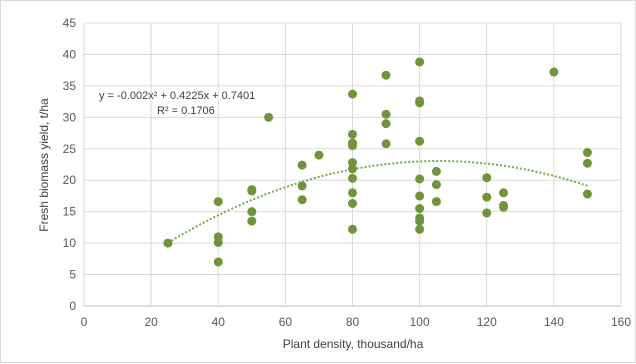  Describe the element at coordinates (177, 96) in the screenshot. I see `trendline-equation: y = -0.002x² + 0.4225x + 0.7401` at that location.